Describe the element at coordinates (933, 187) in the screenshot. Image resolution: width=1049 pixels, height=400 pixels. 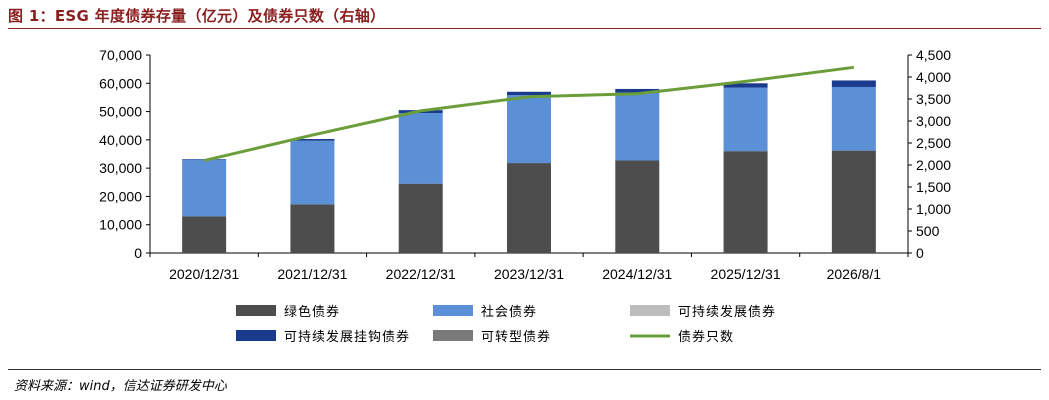
I see `y-right-tick-label: 1,500` at that location.